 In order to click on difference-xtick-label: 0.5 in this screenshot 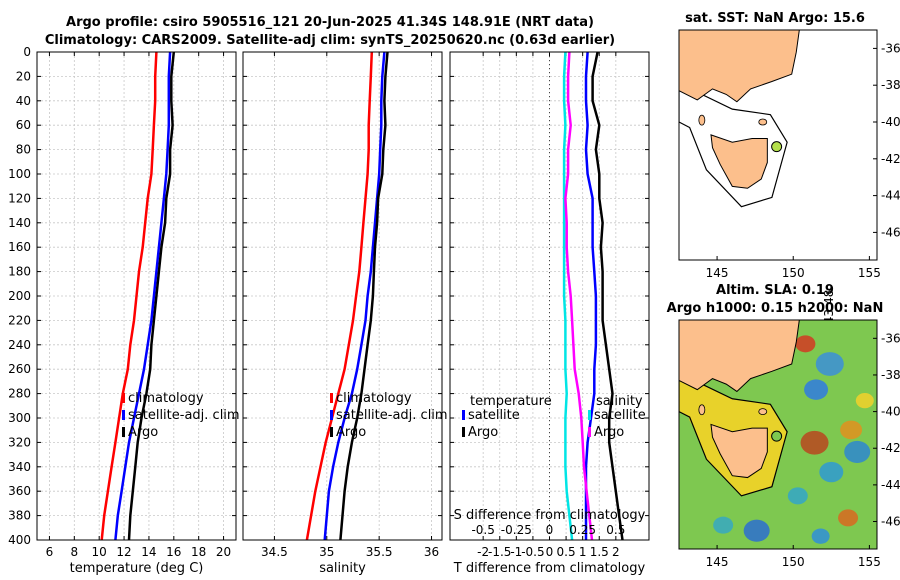, I will do `click(566, 552)`.